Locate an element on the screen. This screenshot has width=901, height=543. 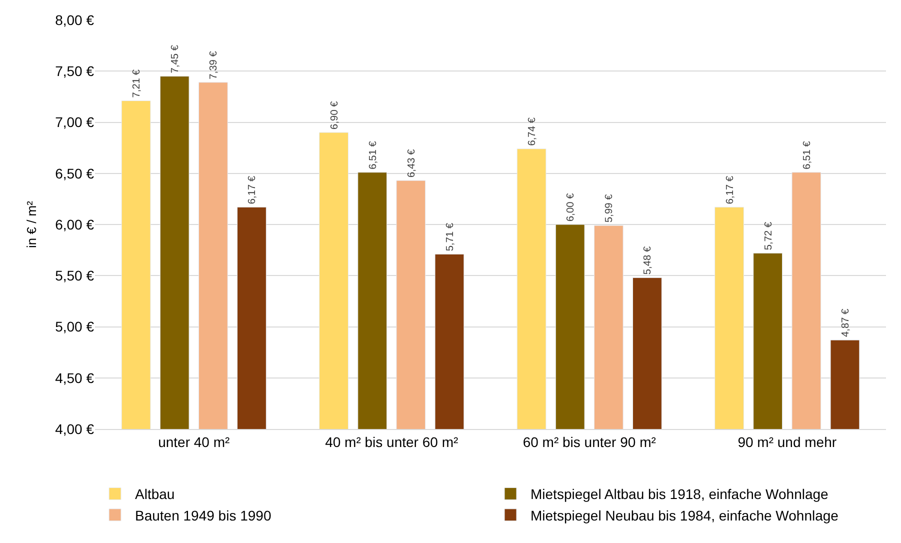
data-label: 5,99 € is located at coordinates (610, 208).